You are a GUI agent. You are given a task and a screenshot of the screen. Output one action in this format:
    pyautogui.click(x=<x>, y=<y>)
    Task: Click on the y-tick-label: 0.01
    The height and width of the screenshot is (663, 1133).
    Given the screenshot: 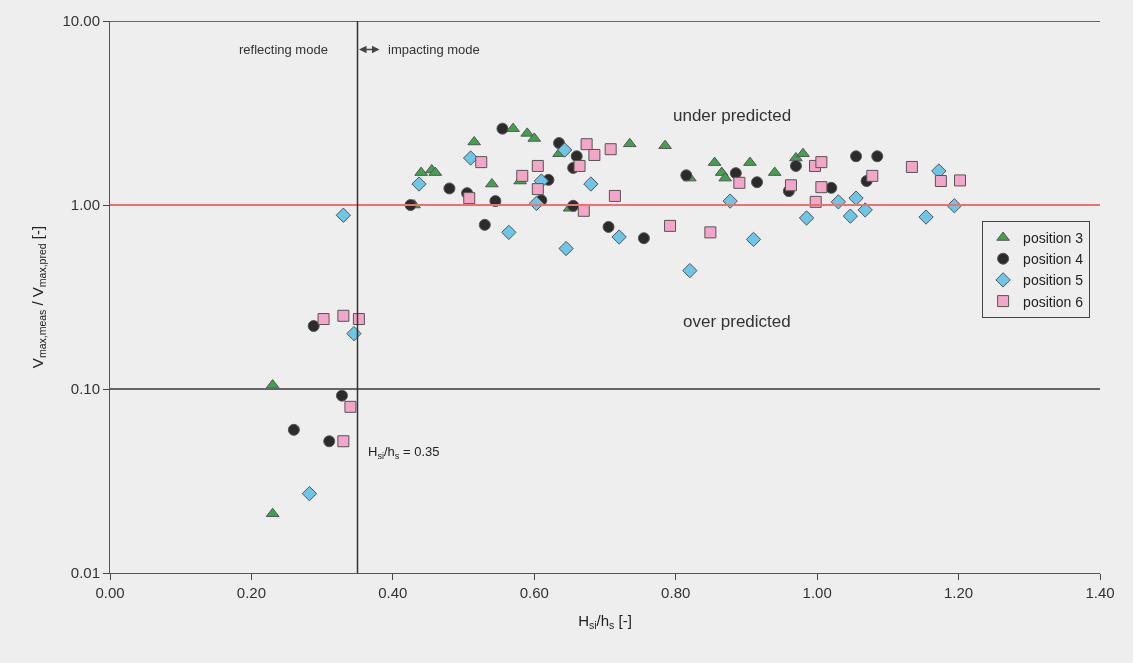 What is the action you would take?
    pyautogui.click(x=85, y=573)
    